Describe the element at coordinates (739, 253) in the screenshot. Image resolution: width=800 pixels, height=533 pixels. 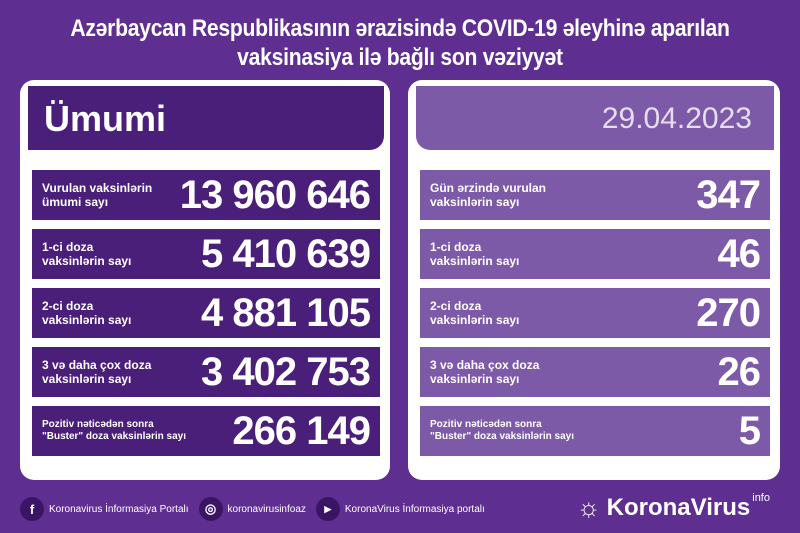
I see `stat-value: 46` at that location.